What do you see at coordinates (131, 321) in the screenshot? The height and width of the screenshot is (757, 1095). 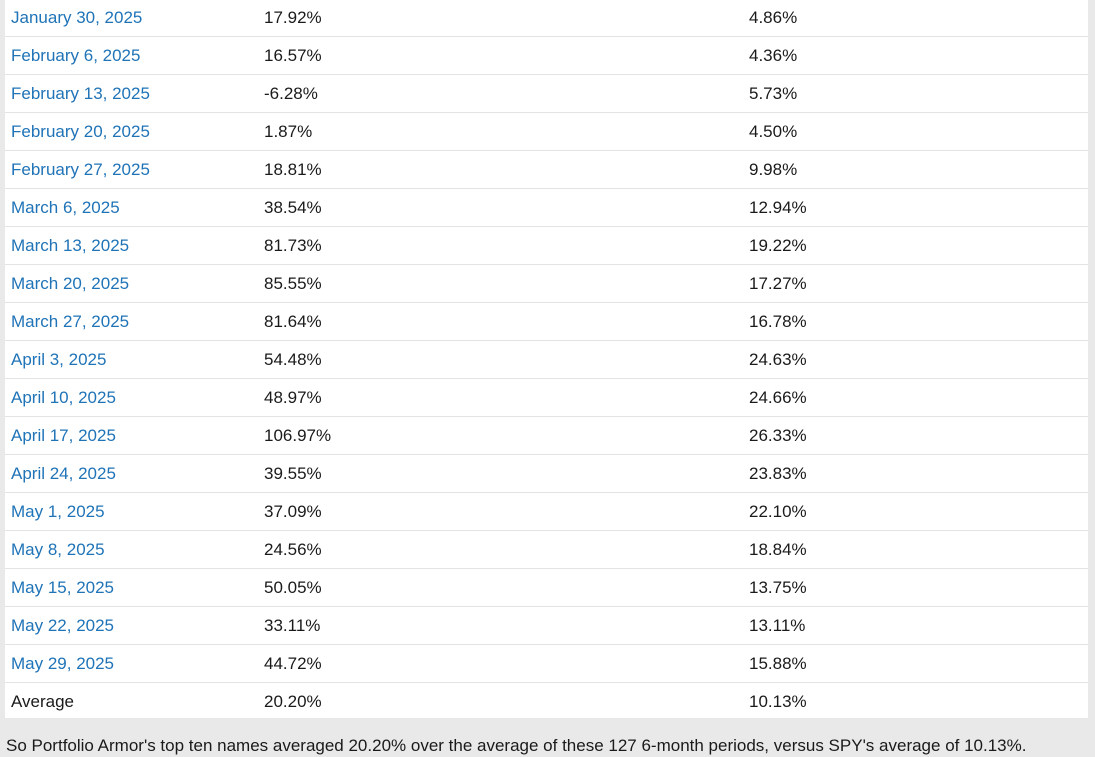 I see `date-link: March 27, 2025` at bounding box center [131, 321].